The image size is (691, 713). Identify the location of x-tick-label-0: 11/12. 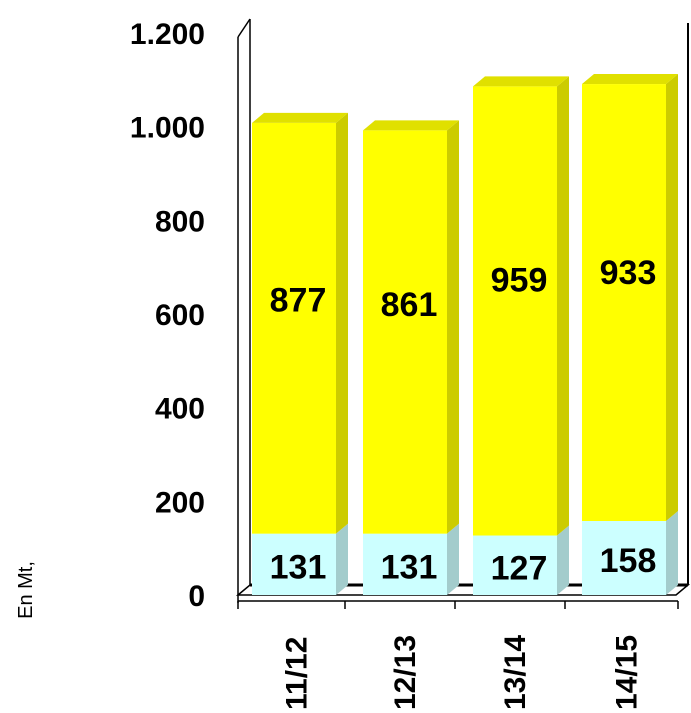
(297, 673).